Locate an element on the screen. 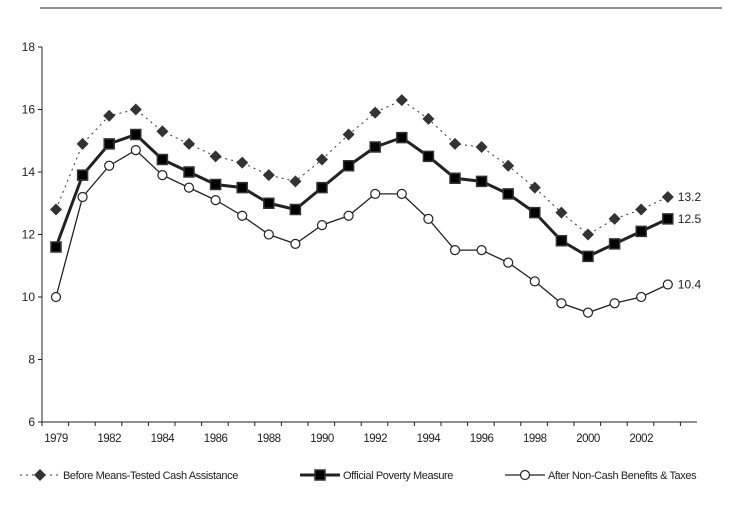 Image resolution: width=733 pixels, height=531 pixels. end-value-label: 10.4 is located at coordinates (690, 285).